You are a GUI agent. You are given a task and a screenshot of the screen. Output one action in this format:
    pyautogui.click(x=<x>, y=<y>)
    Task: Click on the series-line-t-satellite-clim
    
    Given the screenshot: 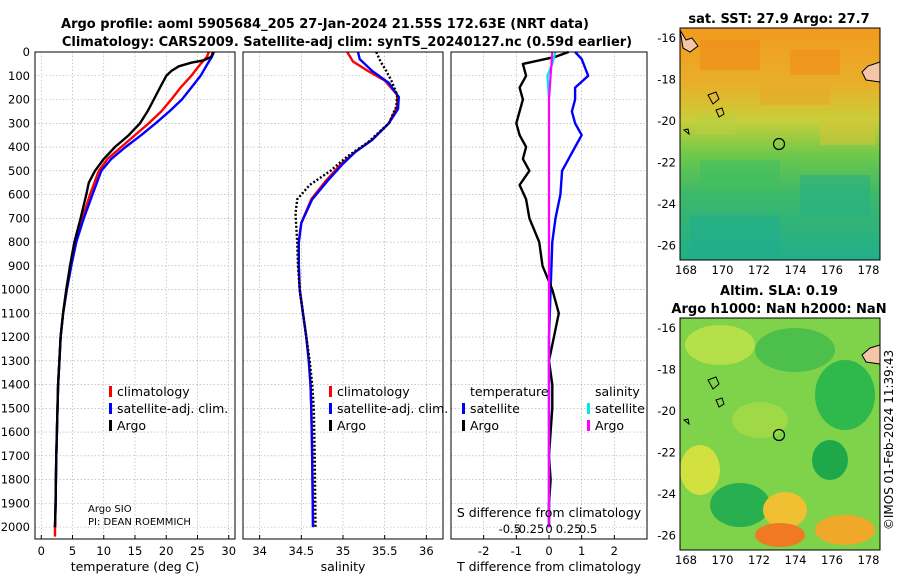 What is the action you would take?
    pyautogui.click(x=568, y=289)
    